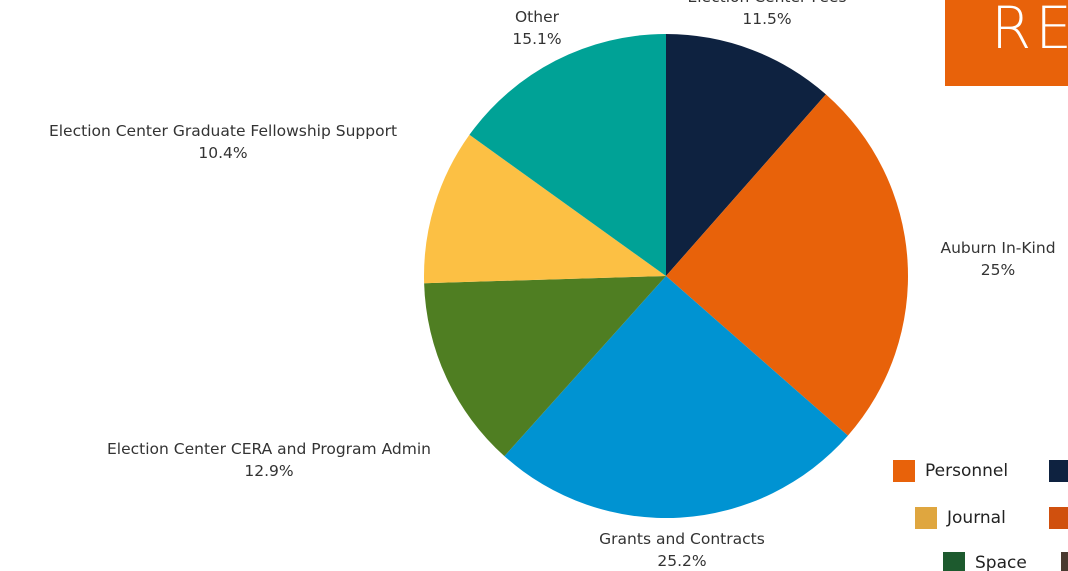  Describe the element at coordinates (269, 449) in the screenshot. I see `slice-label: Election Center CERA and Program Admin` at that location.